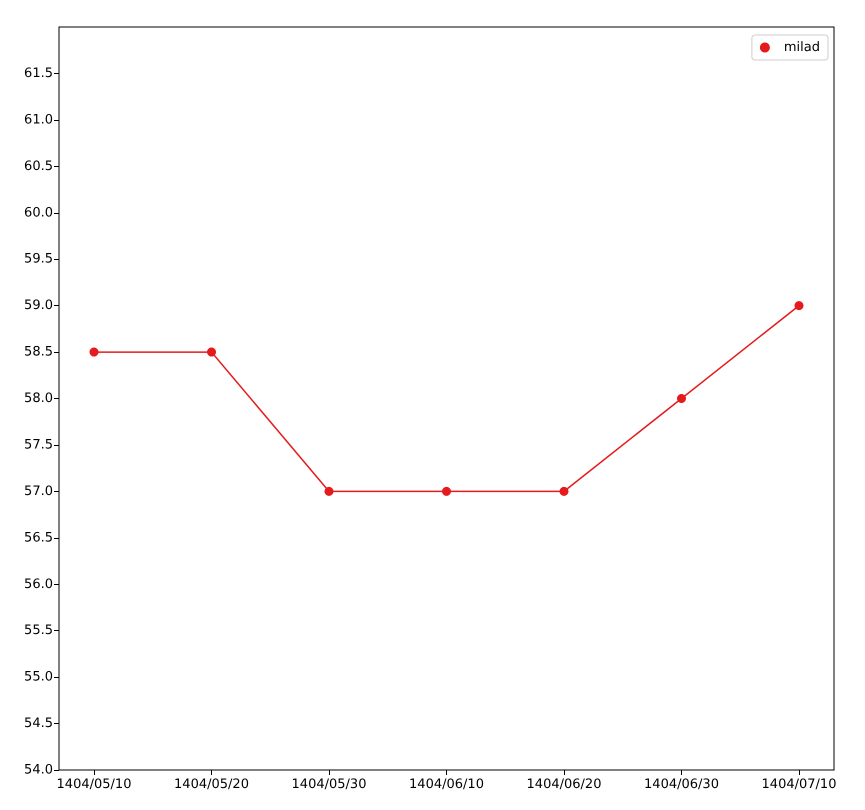  I want to click on y-tick-label: 56.5, so click(38, 538).